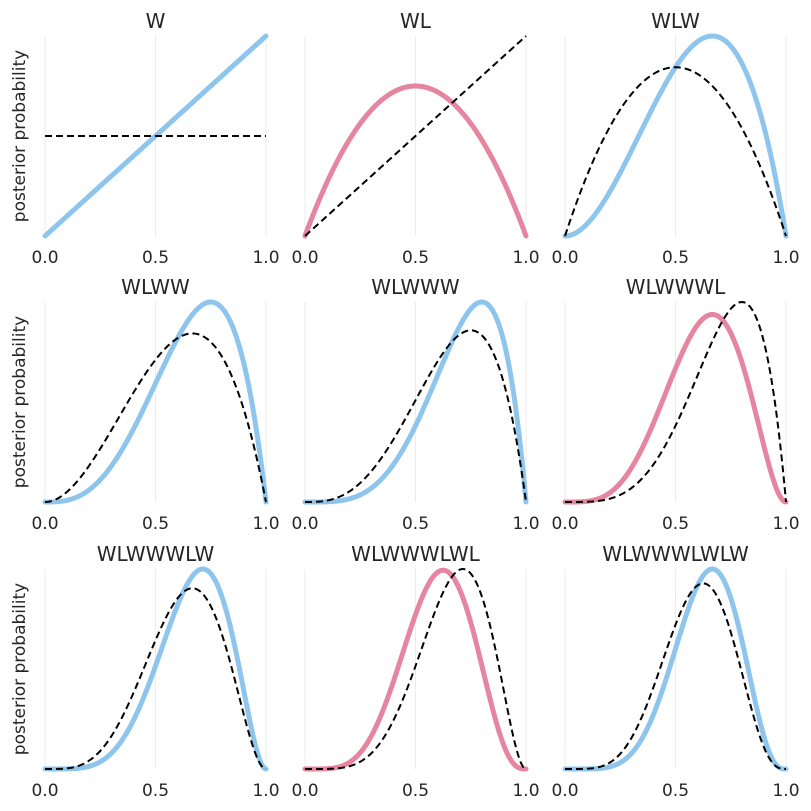 The height and width of the screenshot is (811, 811). What do you see at coordinates (415, 554) in the screenshot?
I see `panel-title: WLWWWLWL` at bounding box center [415, 554].